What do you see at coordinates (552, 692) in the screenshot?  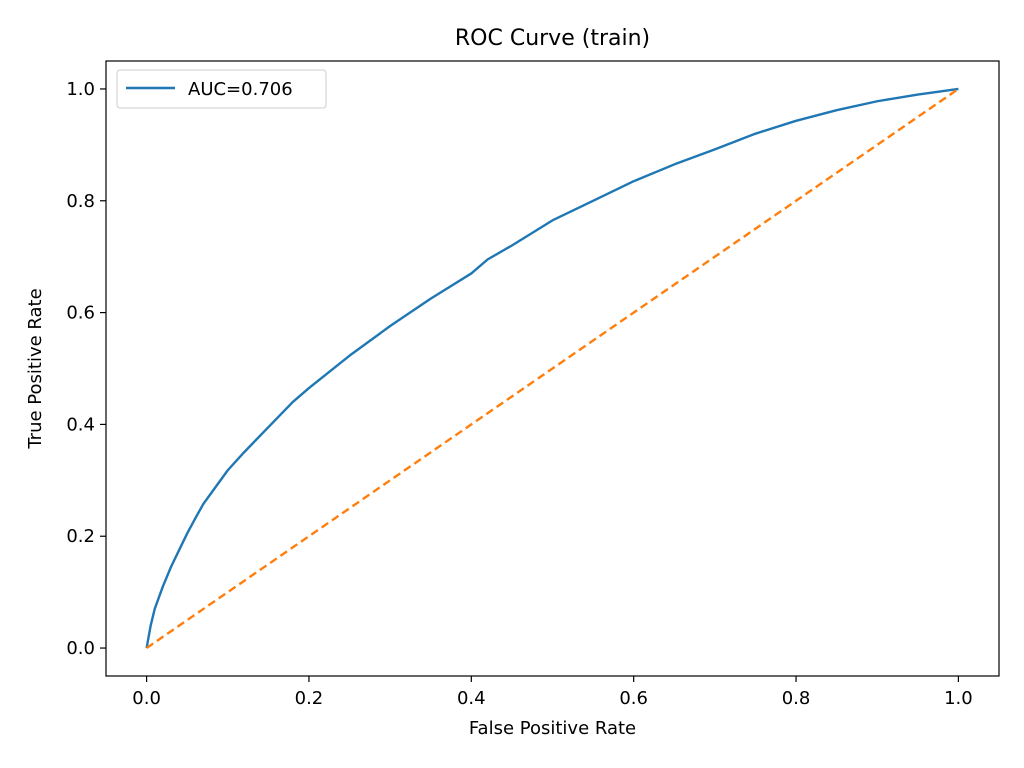 I see `x-axis-ticks: 0.0 0.2 0.4 0.6 0.8 1.0` at bounding box center [552, 692].